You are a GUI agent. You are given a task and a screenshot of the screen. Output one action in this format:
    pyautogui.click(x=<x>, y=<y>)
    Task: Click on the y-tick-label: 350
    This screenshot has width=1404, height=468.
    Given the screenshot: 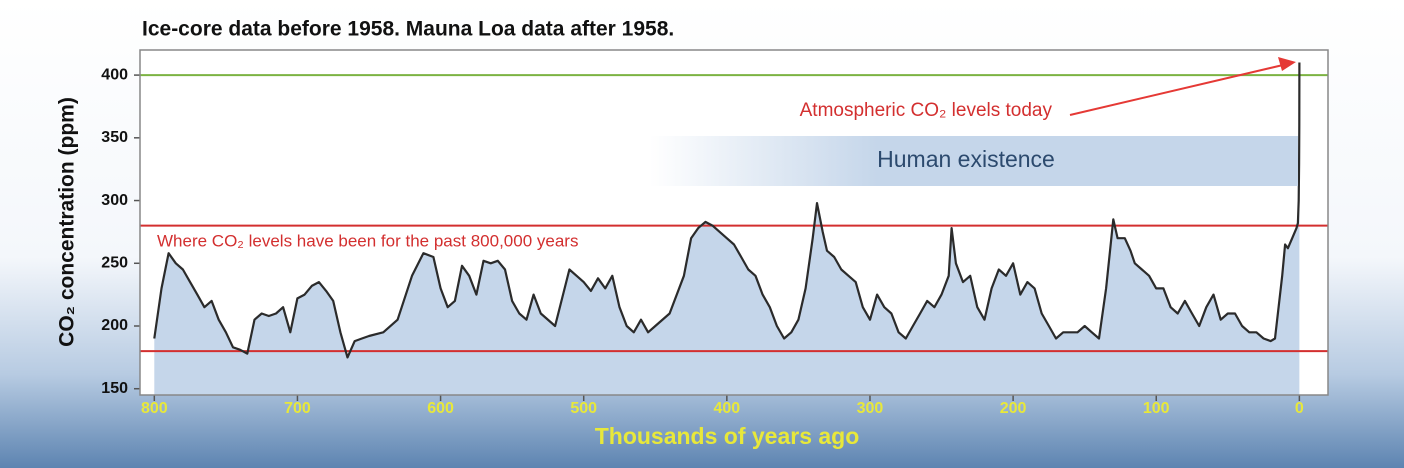 What is the action you would take?
    pyautogui.click(x=114, y=137)
    